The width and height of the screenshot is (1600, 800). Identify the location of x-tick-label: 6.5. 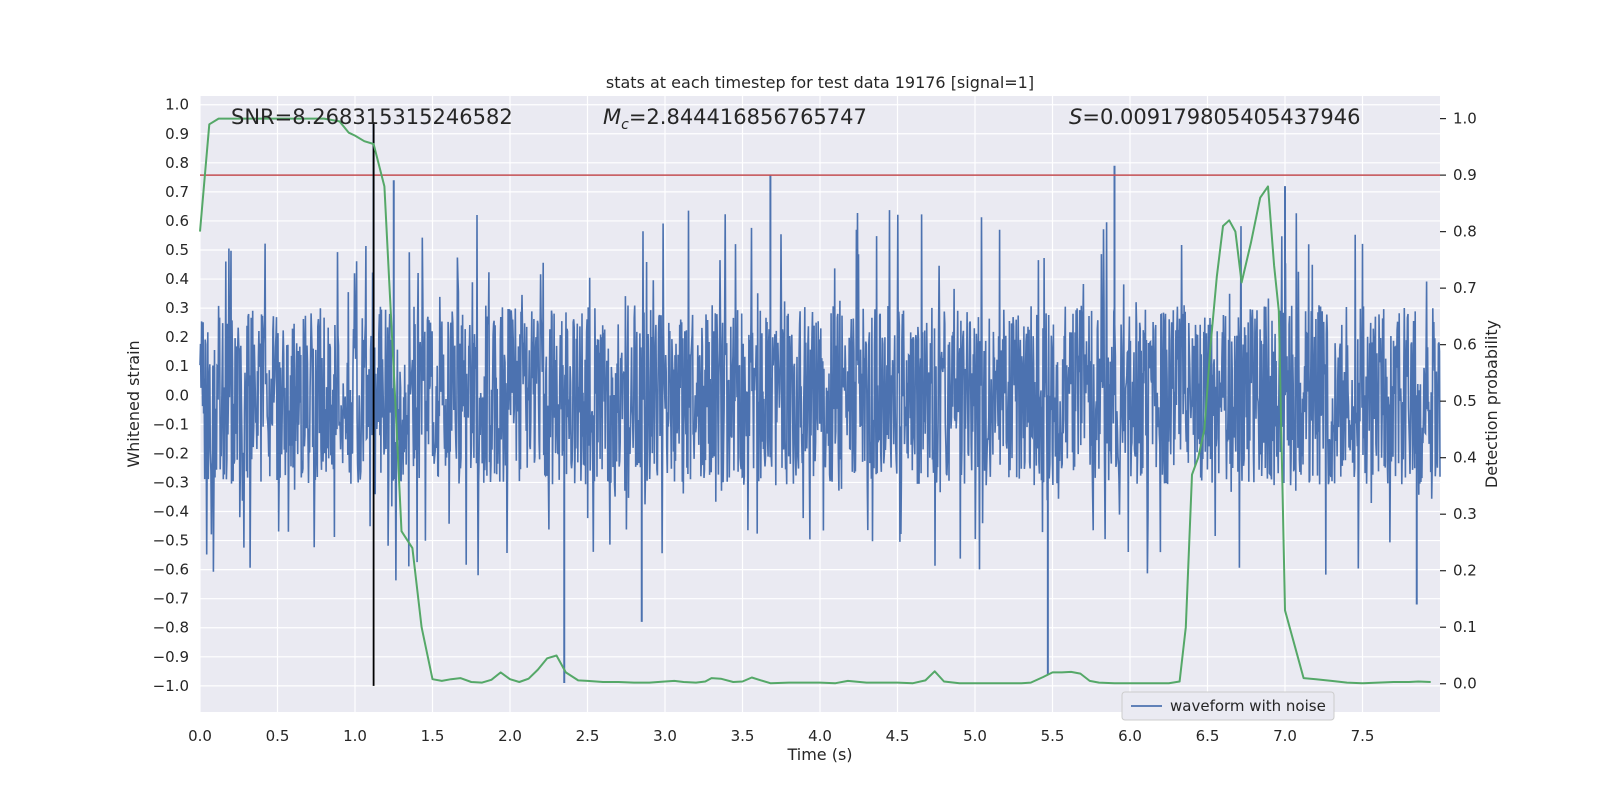
(1208, 736).